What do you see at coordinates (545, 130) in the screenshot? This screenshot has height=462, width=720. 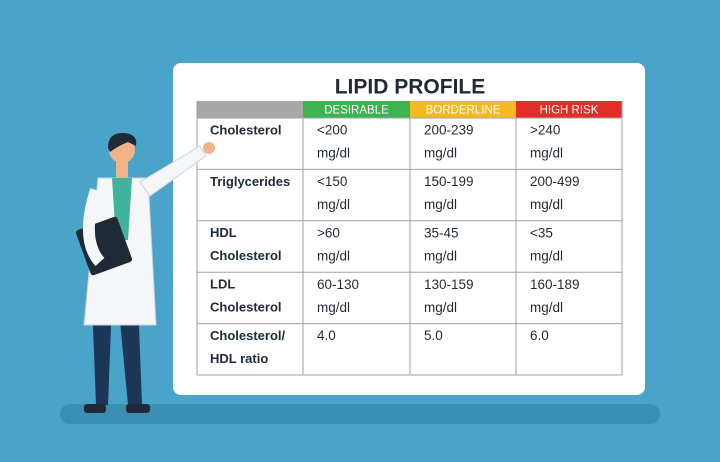 I see `cell-value: >240` at bounding box center [545, 130].